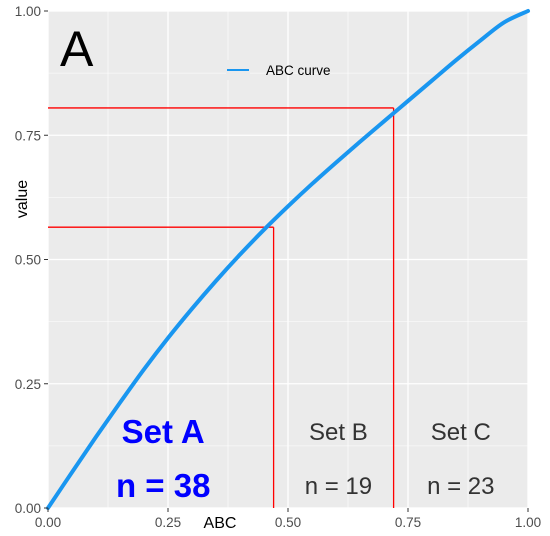 The image size is (550, 536). Describe the element at coordinates (77, 49) in the screenshot. I see `panel-letter: A` at that location.